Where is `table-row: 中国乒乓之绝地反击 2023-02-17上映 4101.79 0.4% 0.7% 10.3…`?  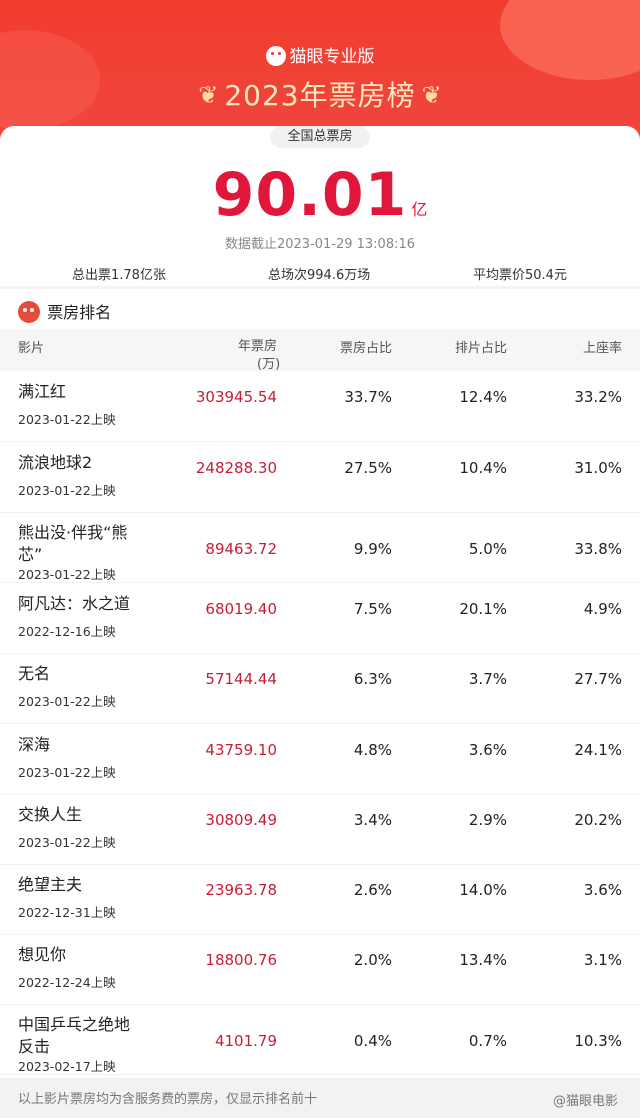 table-row: 中国乒乓之绝地反击 2023-02-17上映 4101.79 0.4% 0.7% 10.3… is located at coordinates (320, 1039).